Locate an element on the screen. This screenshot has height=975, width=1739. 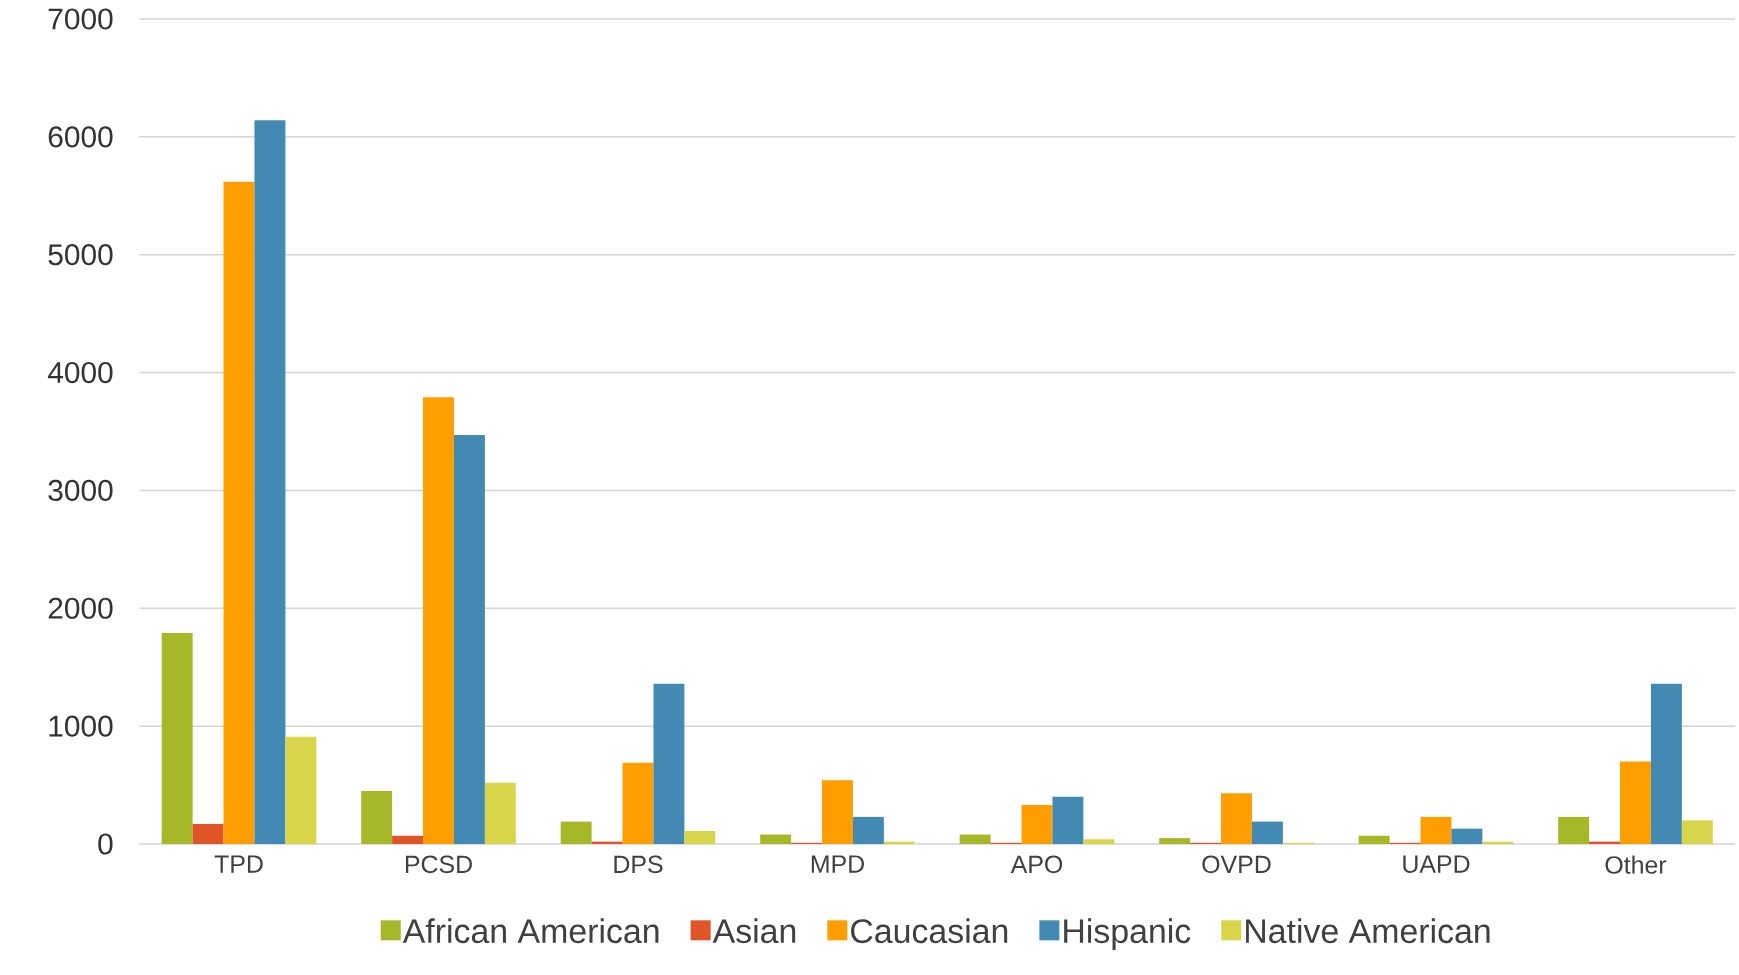
x-tick-label: APO is located at coordinates (1036, 864).